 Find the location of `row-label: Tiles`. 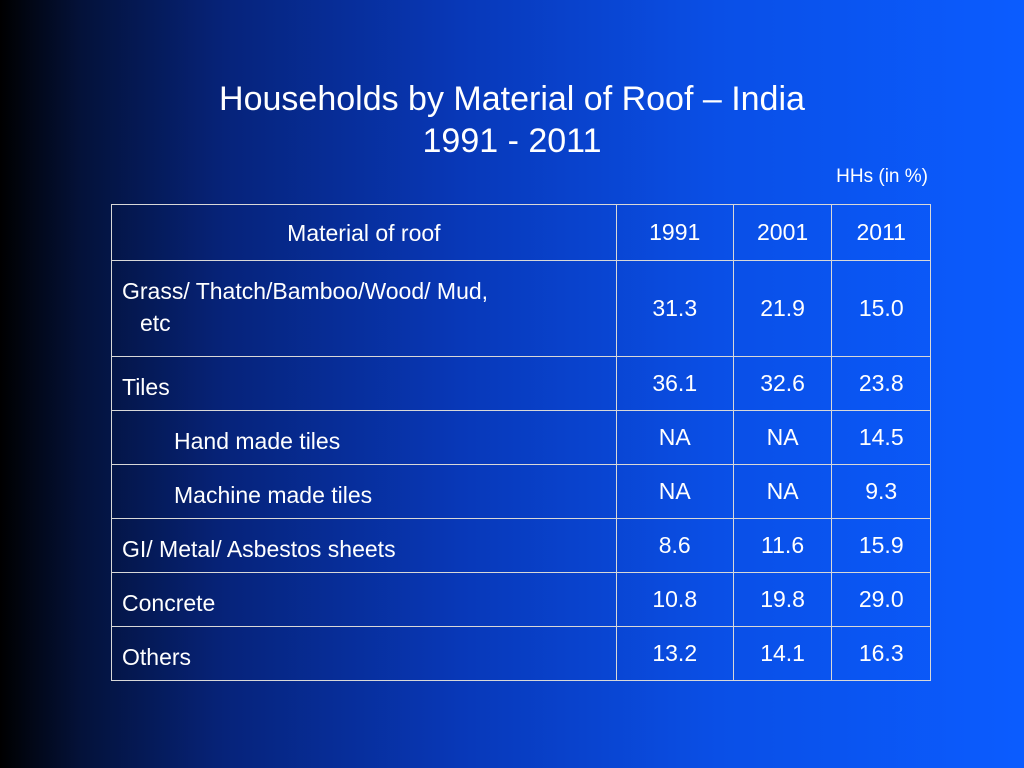

row-label: Tiles is located at coordinates (364, 383).